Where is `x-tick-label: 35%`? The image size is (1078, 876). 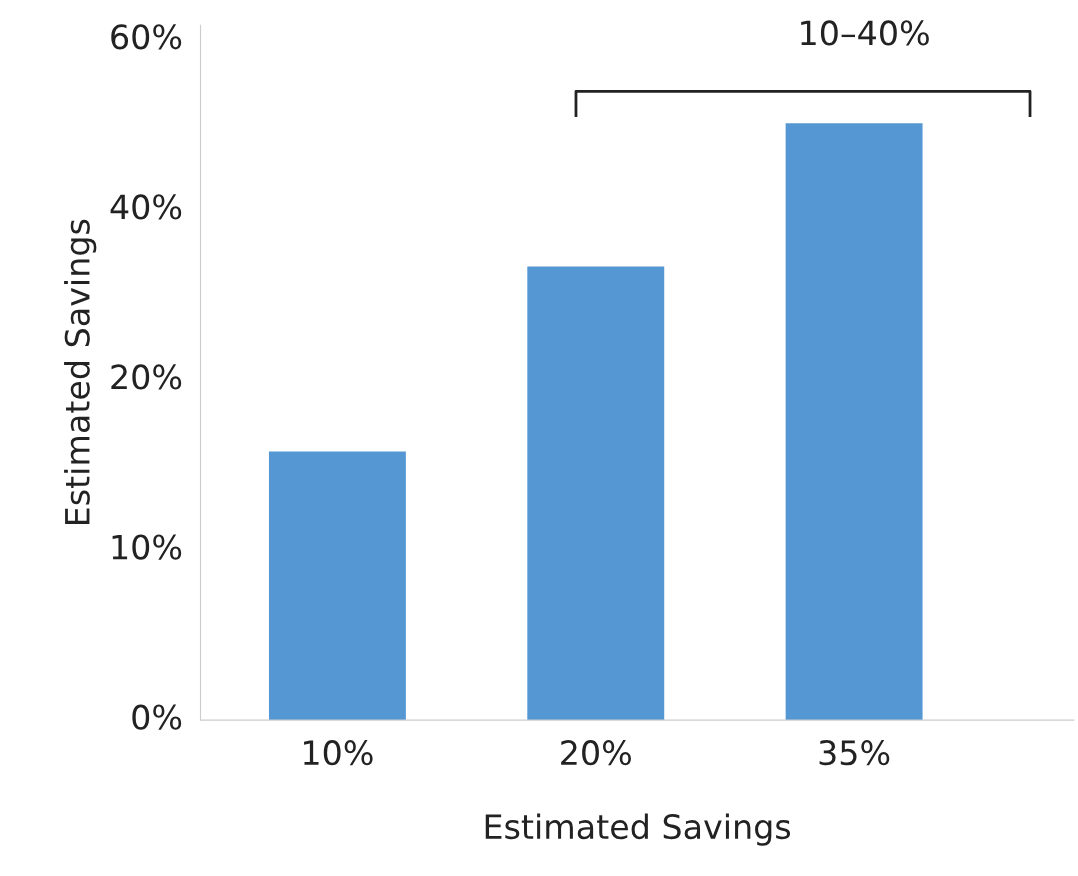
x-tick-label: 35% is located at coordinates (854, 753).